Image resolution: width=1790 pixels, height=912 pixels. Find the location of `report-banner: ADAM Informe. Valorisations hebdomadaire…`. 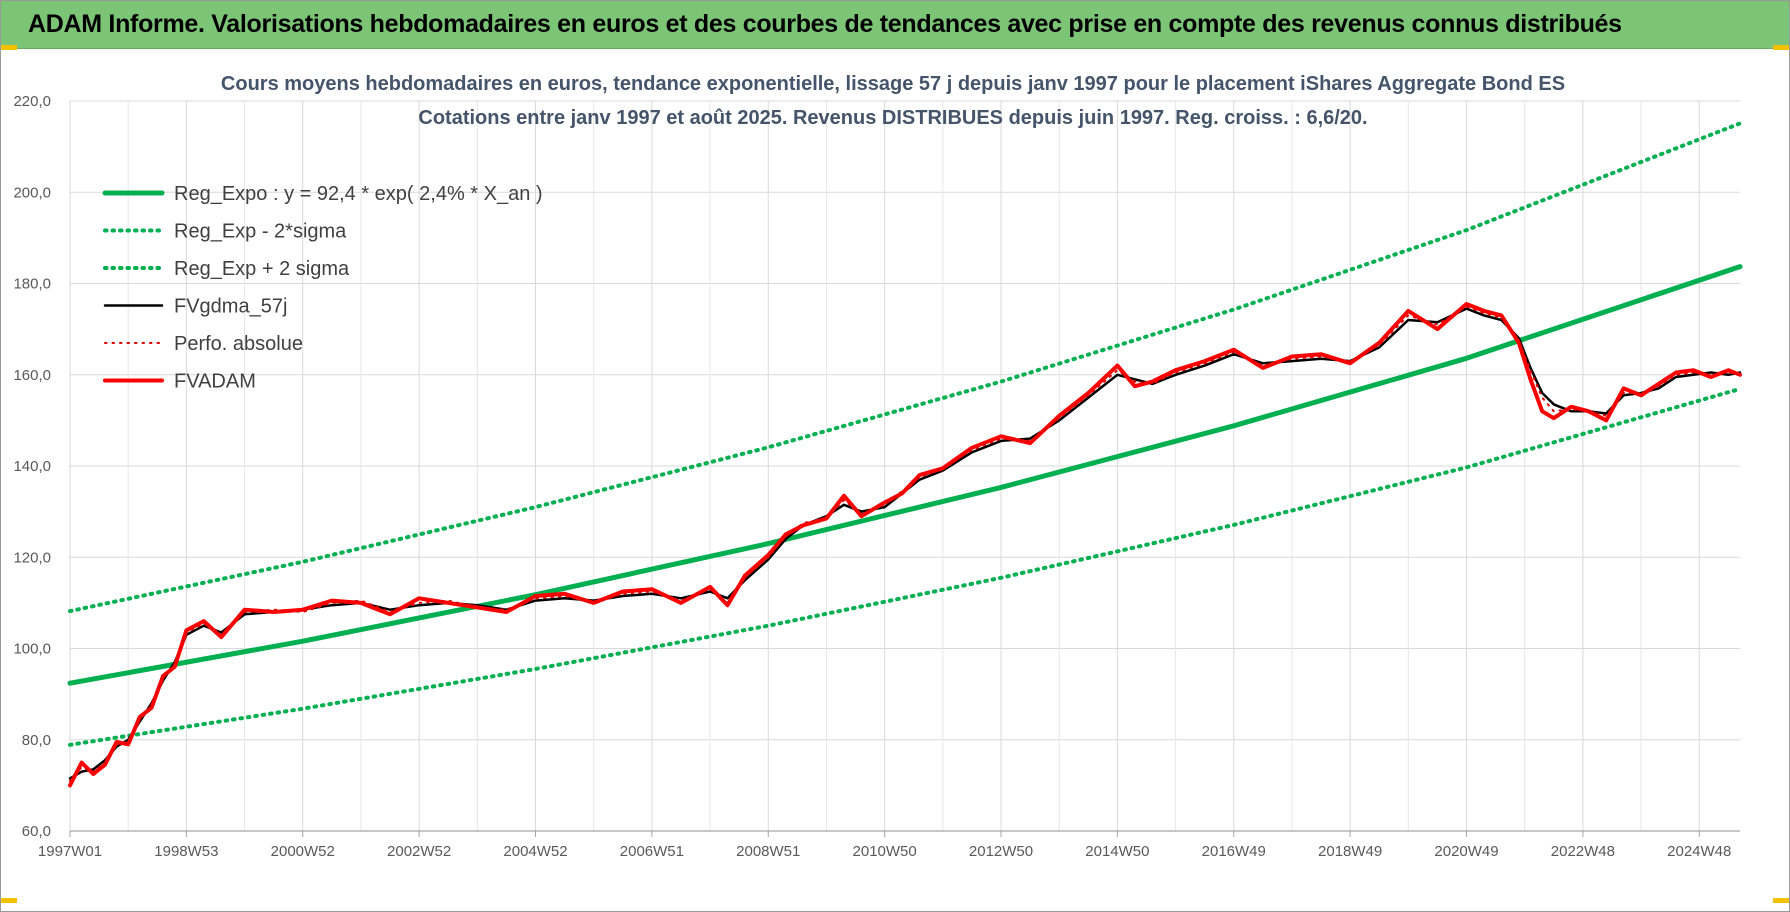

report-banner: ADAM Informe. Valorisations hebdomadaire… is located at coordinates (895, 25).